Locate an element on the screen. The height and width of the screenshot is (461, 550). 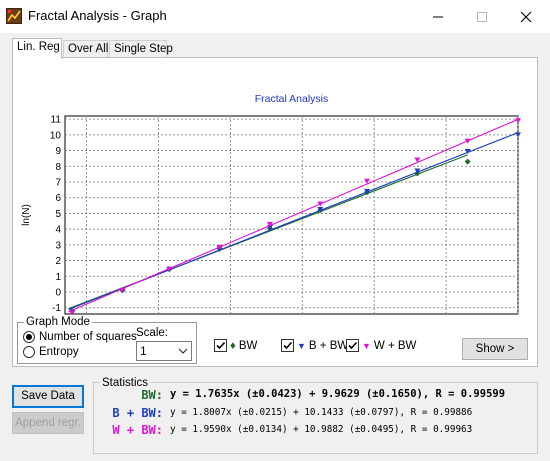
check-b-bw: ▼ B + BW is located at coordinates (314, 345).